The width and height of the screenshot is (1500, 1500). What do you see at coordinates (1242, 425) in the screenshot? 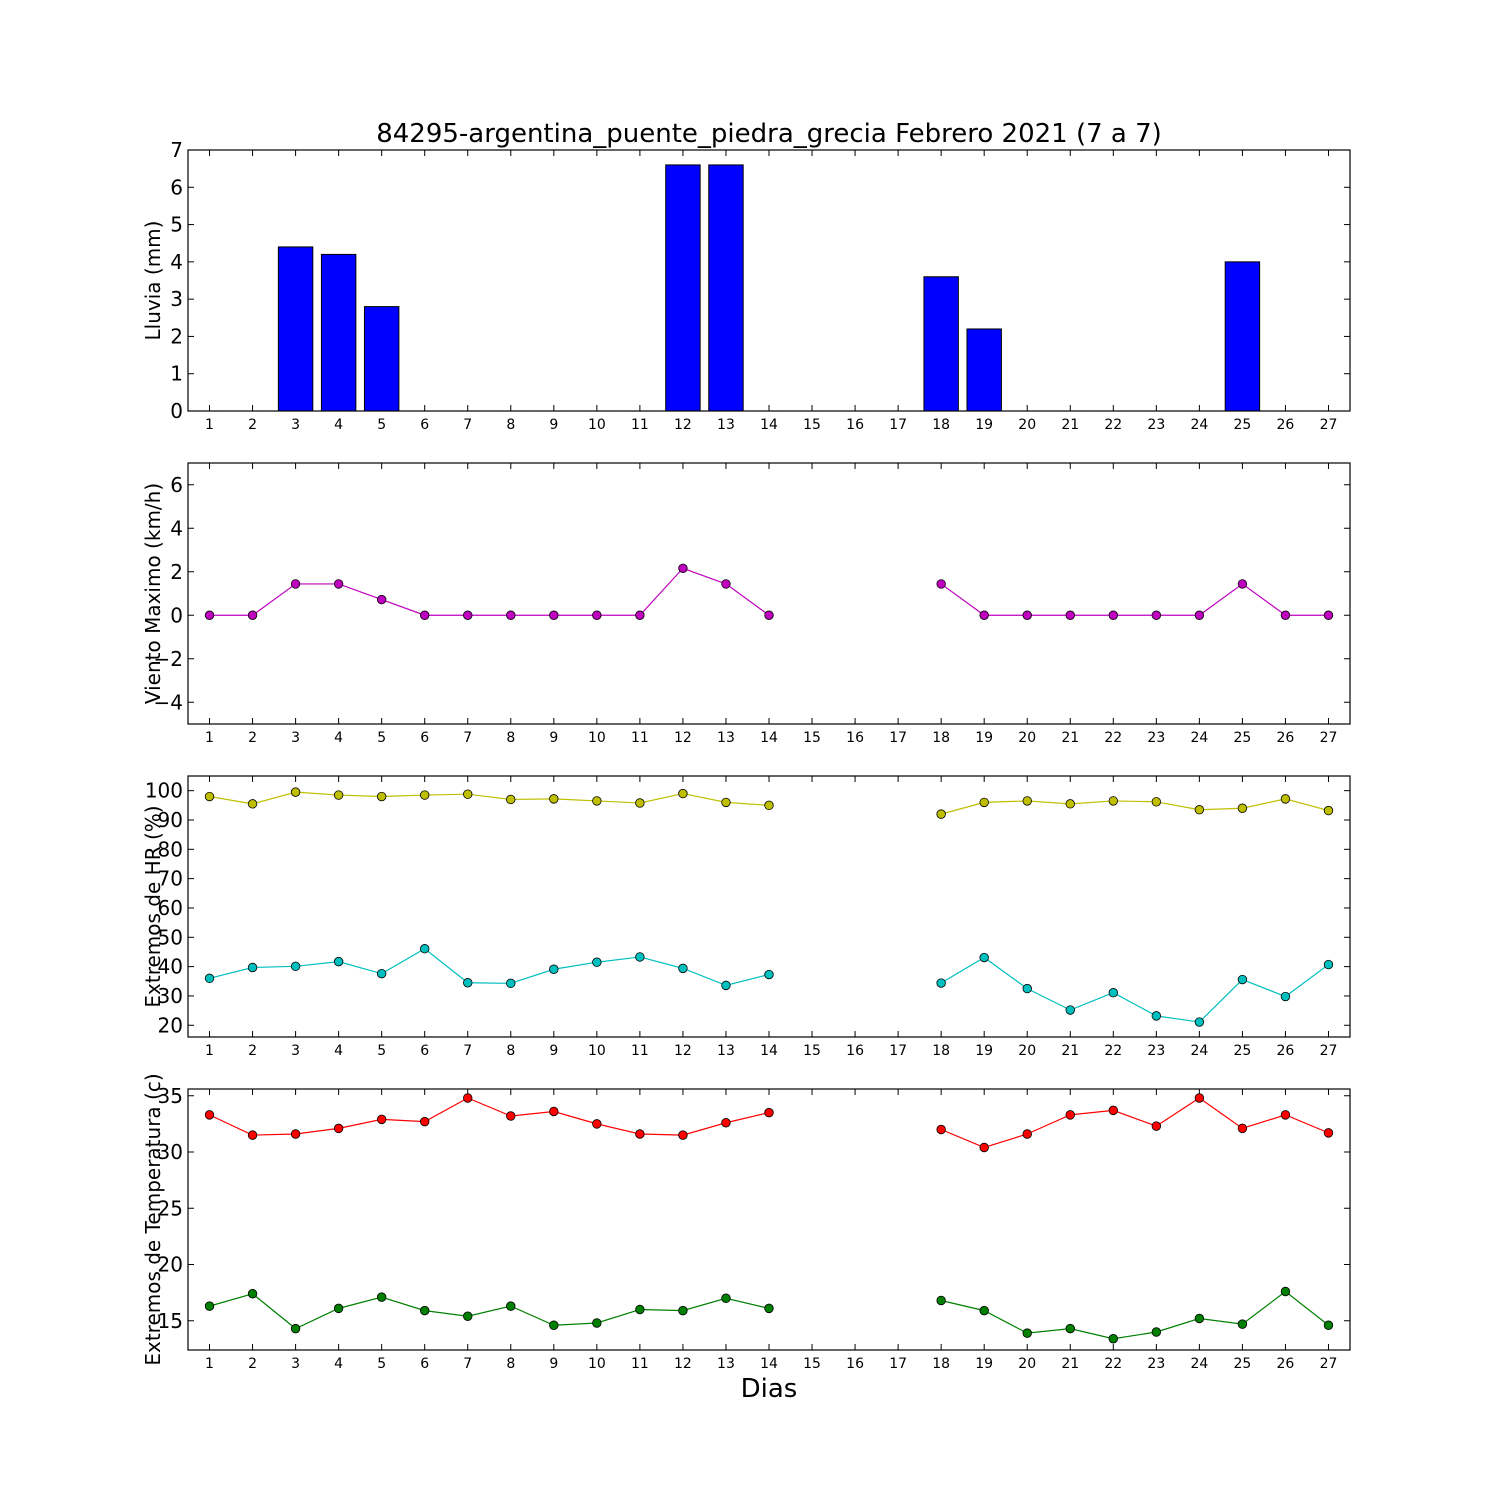
I see `x-tick-label: 25` at bounding box center [1242, 425].